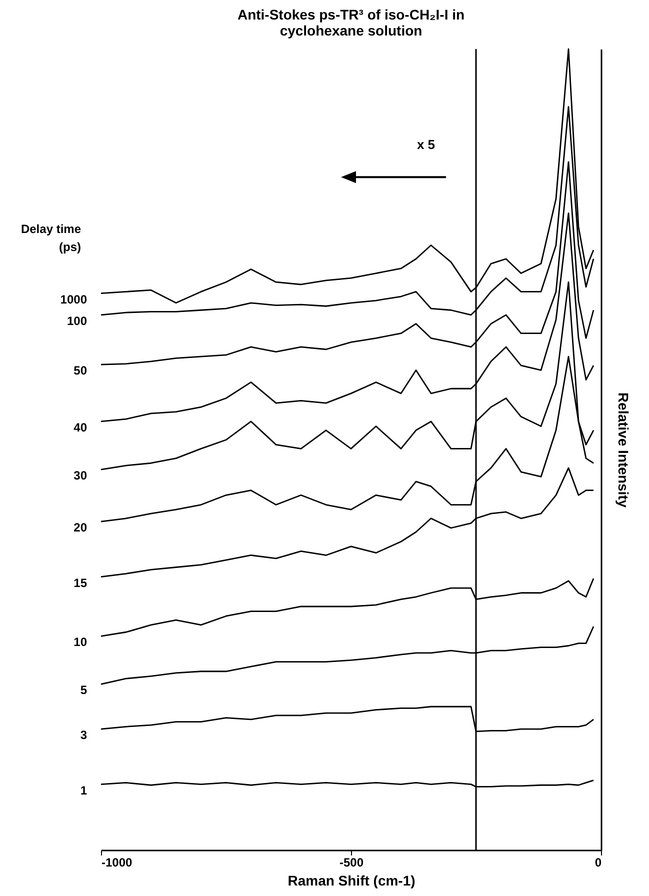  What do you see at coordinates (81, 527) in the screenshot?
I see `series-label: 20` at bounding box center [81, 527].